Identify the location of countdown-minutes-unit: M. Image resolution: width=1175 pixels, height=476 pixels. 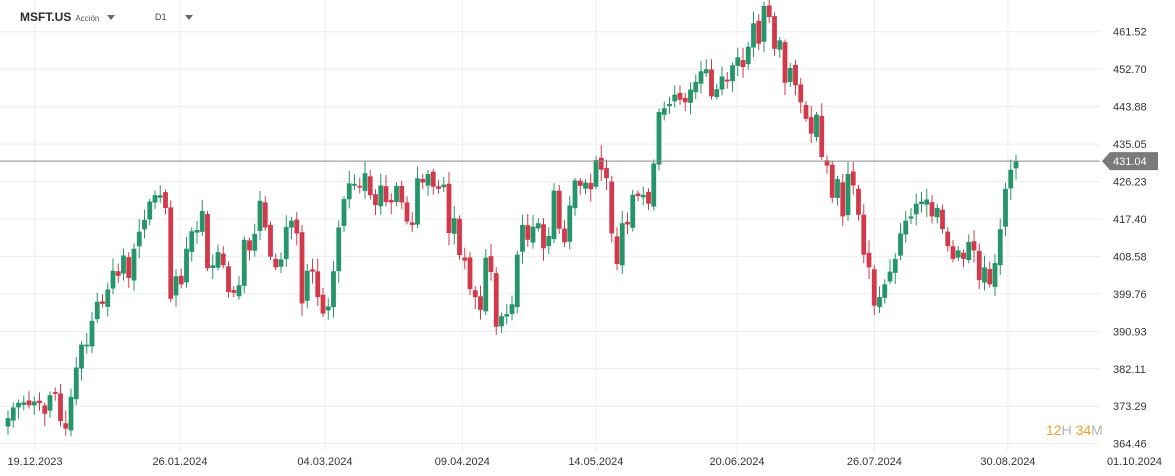
(1097, 430).